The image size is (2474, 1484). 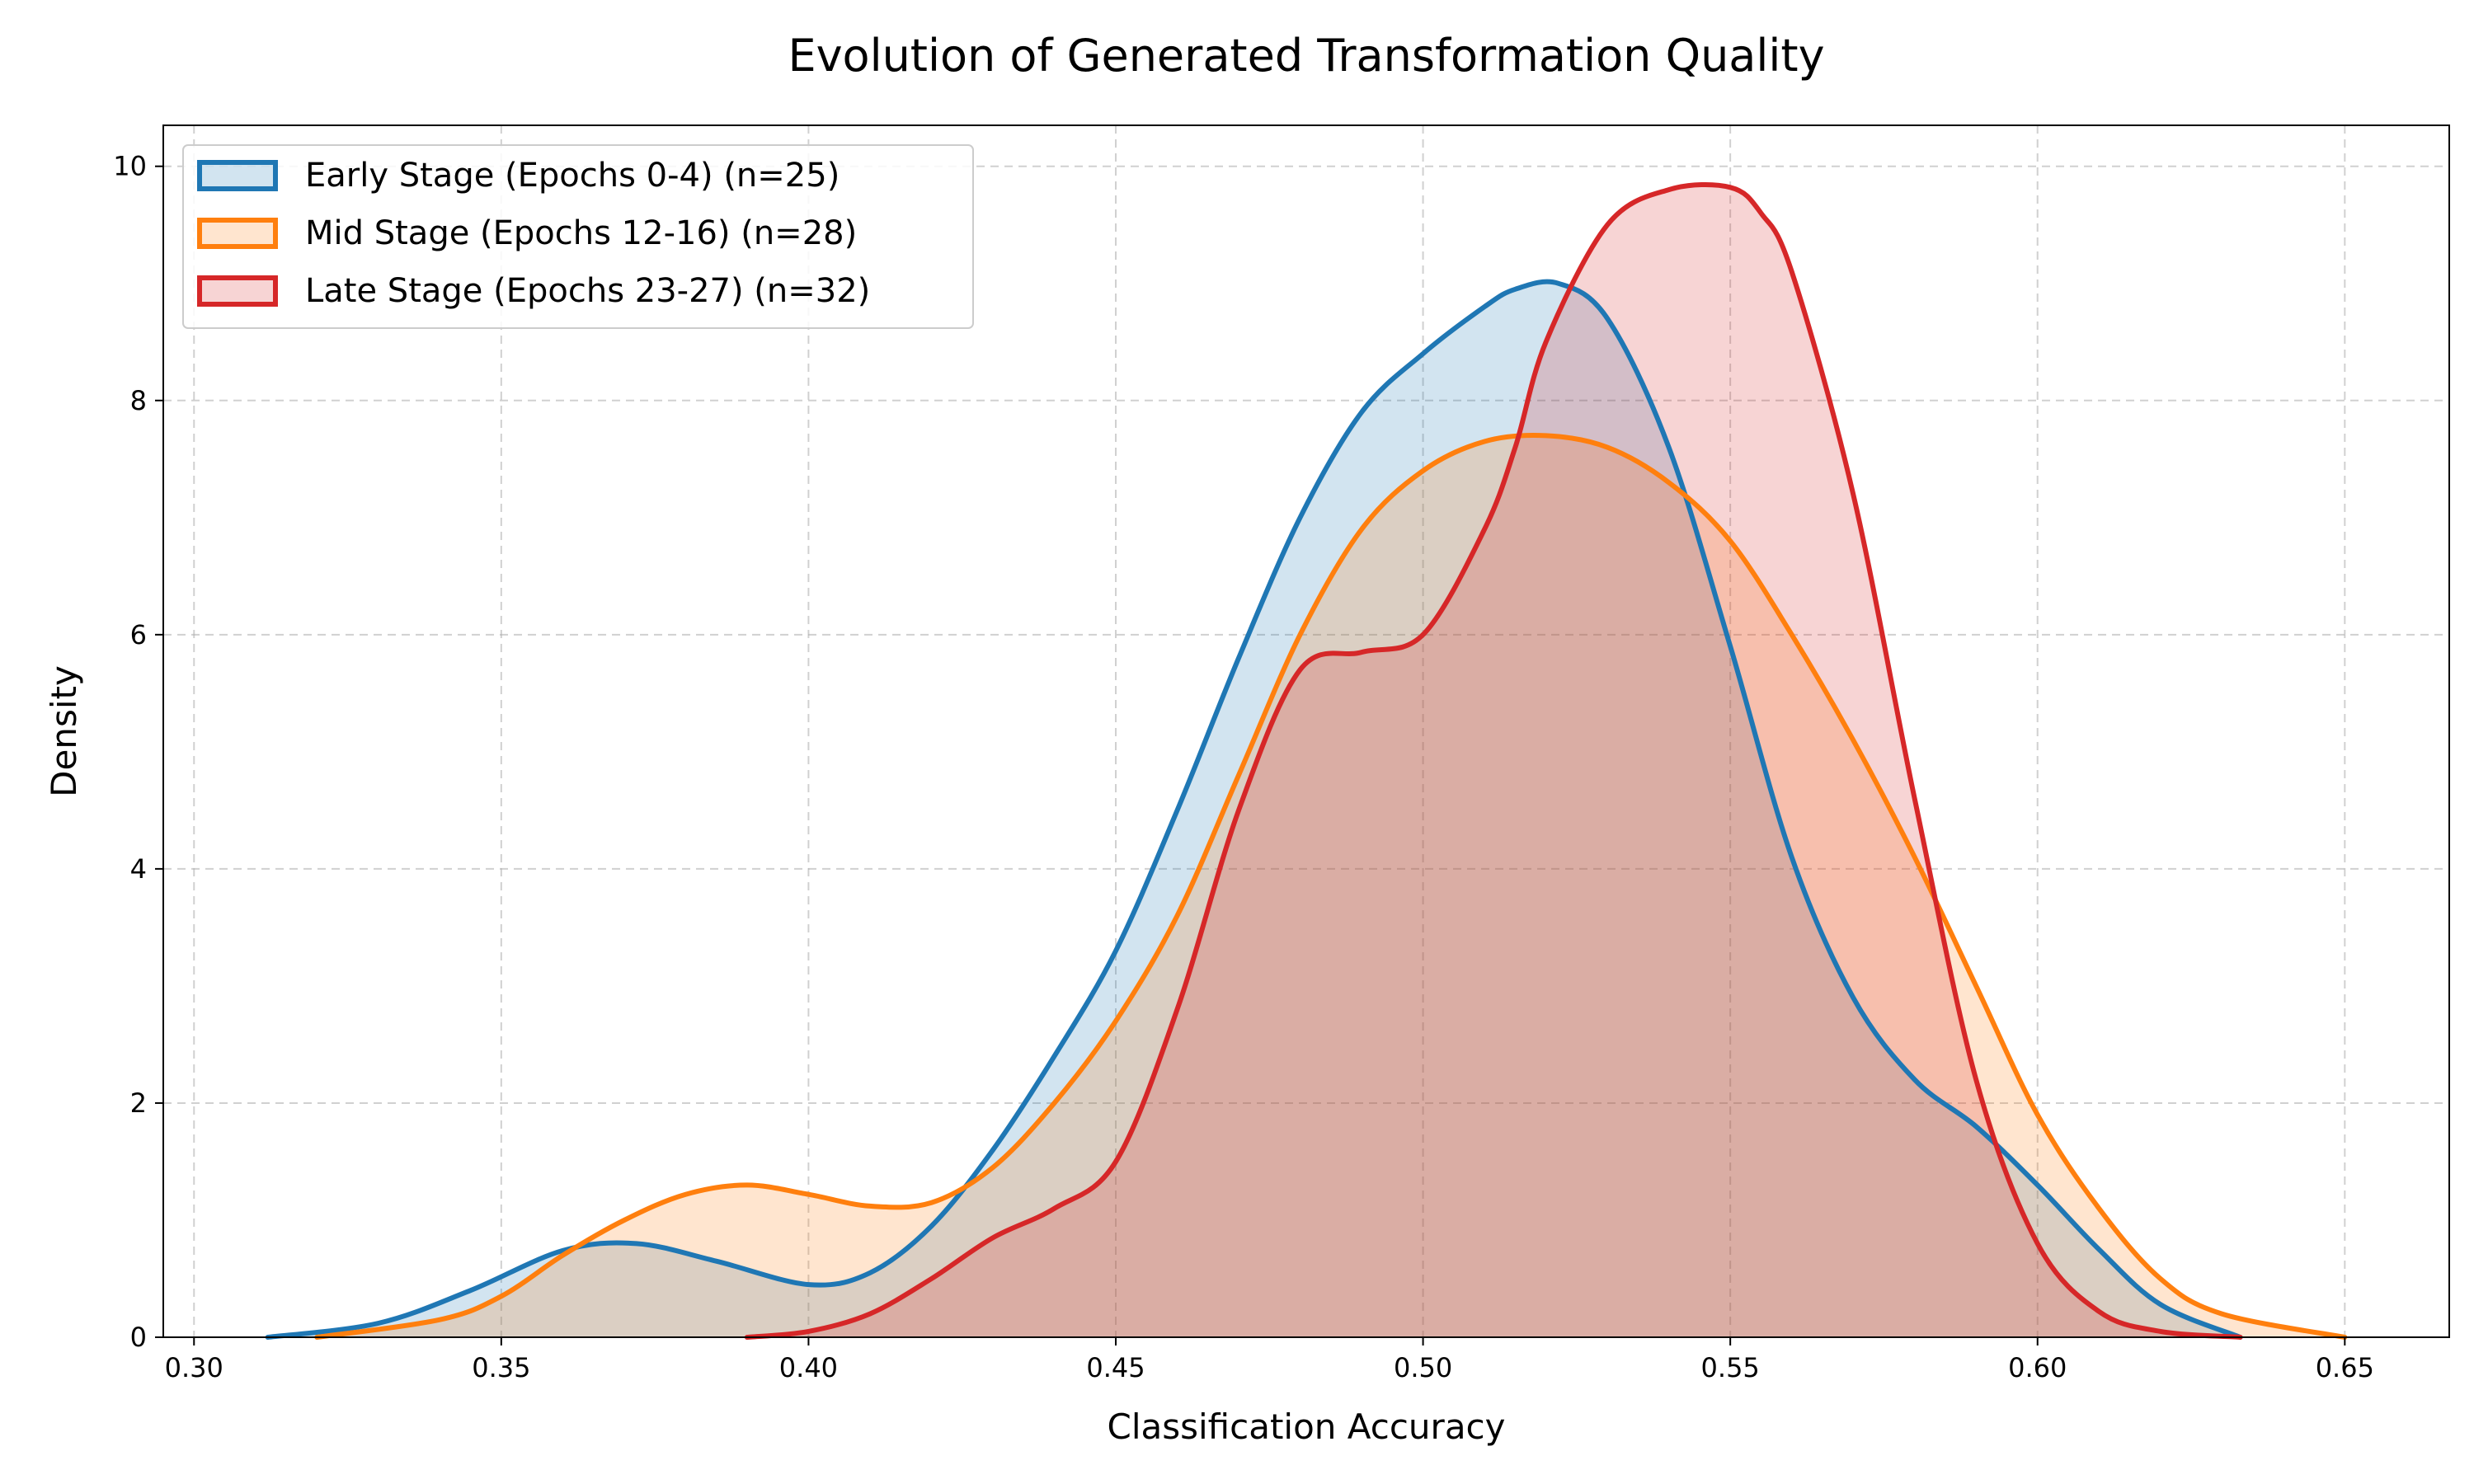 I want to click on x-tick-label: 0.65, so click(x=2345, y=1367).